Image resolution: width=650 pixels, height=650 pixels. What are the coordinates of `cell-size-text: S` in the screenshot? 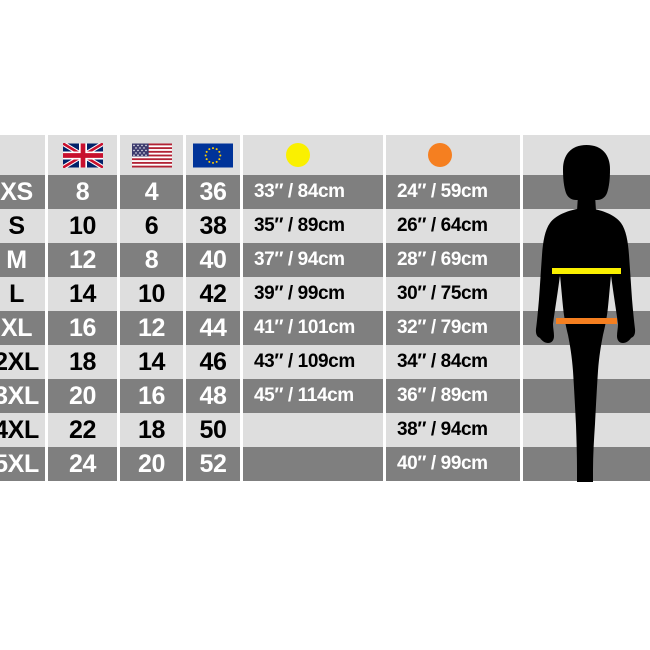 It's located at (16, 225).